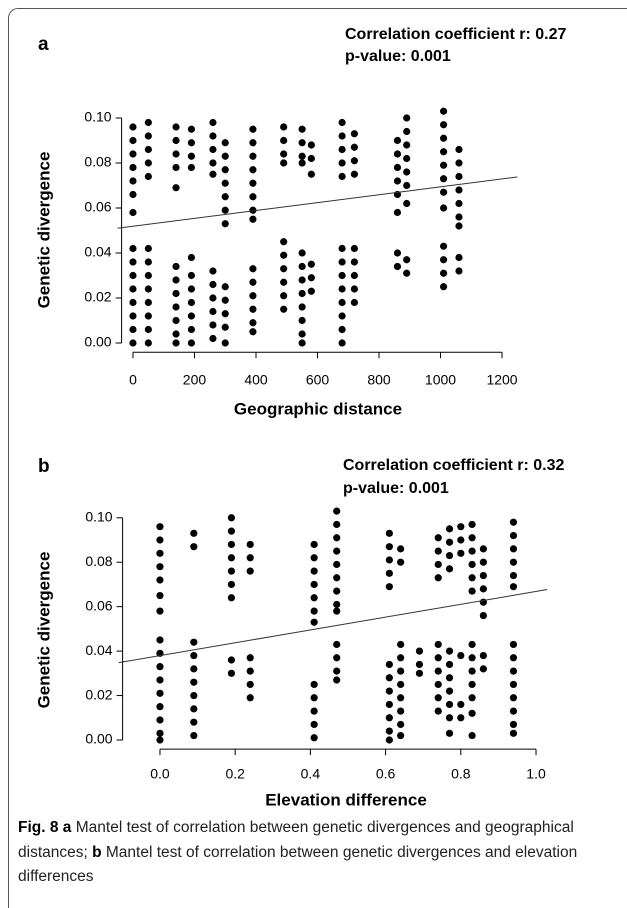  Describe the element at coordinates (317, 202) in the screenshot. I see `fit-line` at that location.